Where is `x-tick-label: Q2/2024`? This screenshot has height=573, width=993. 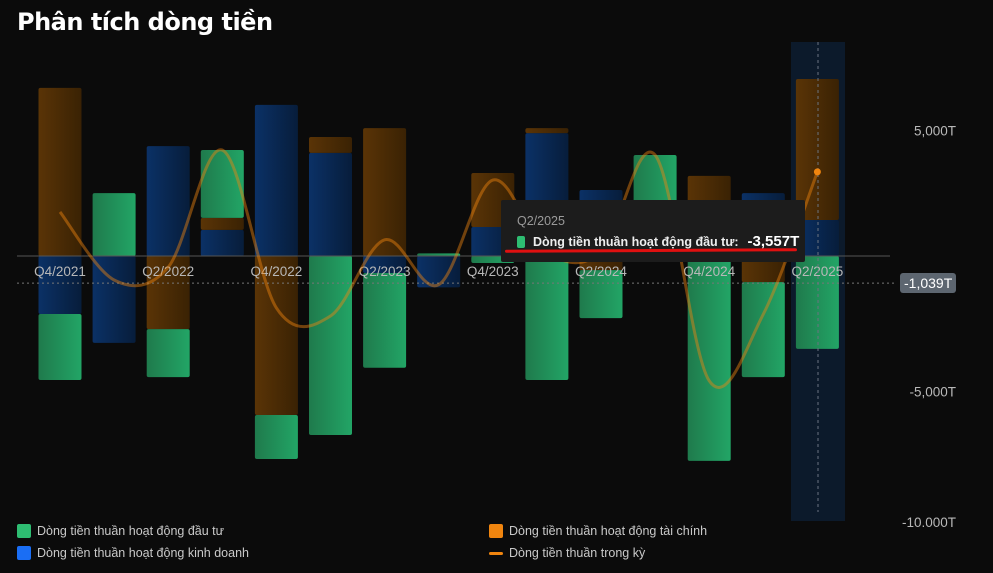
x-tick-label: Q2/2024 is located at coordinates (601, 271).